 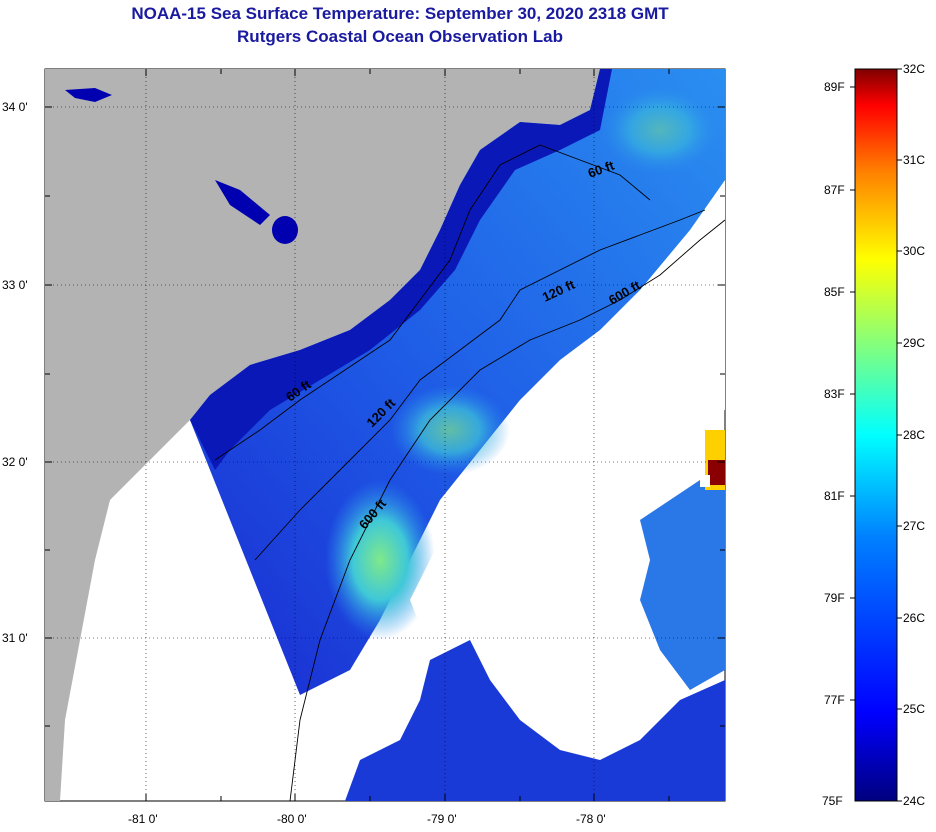 I want to click on cb-c-24: 24C, so click(x=914, y=801).